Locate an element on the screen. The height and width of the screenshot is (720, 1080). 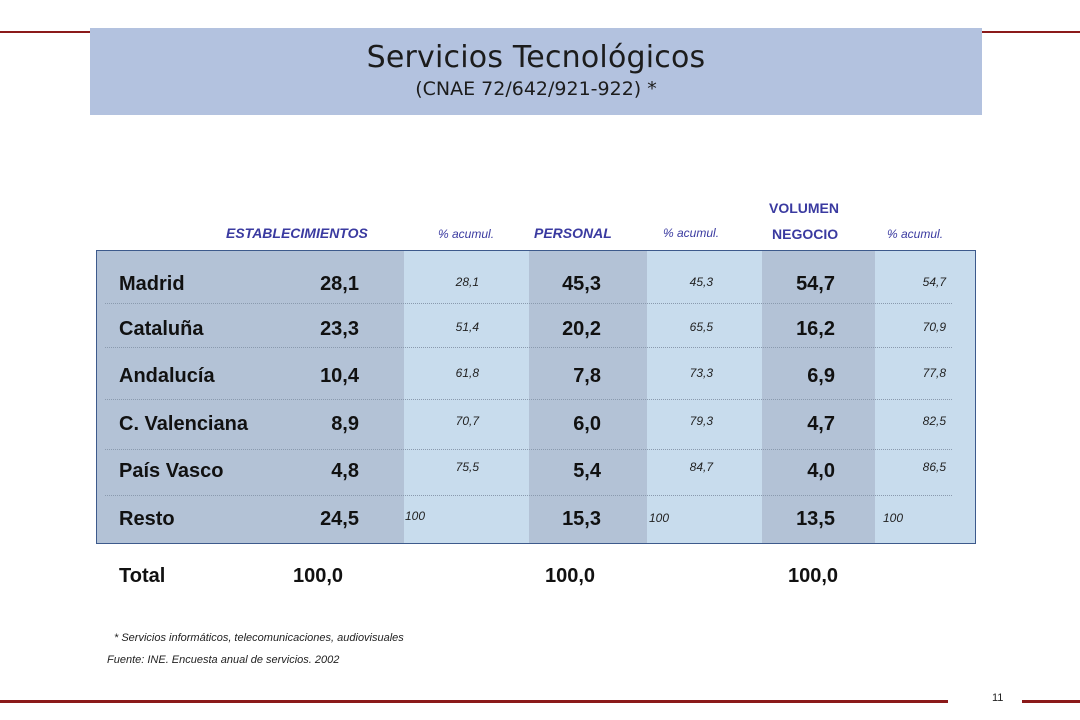
cell-personal: 6,0 is located at coordinates (587, 424).